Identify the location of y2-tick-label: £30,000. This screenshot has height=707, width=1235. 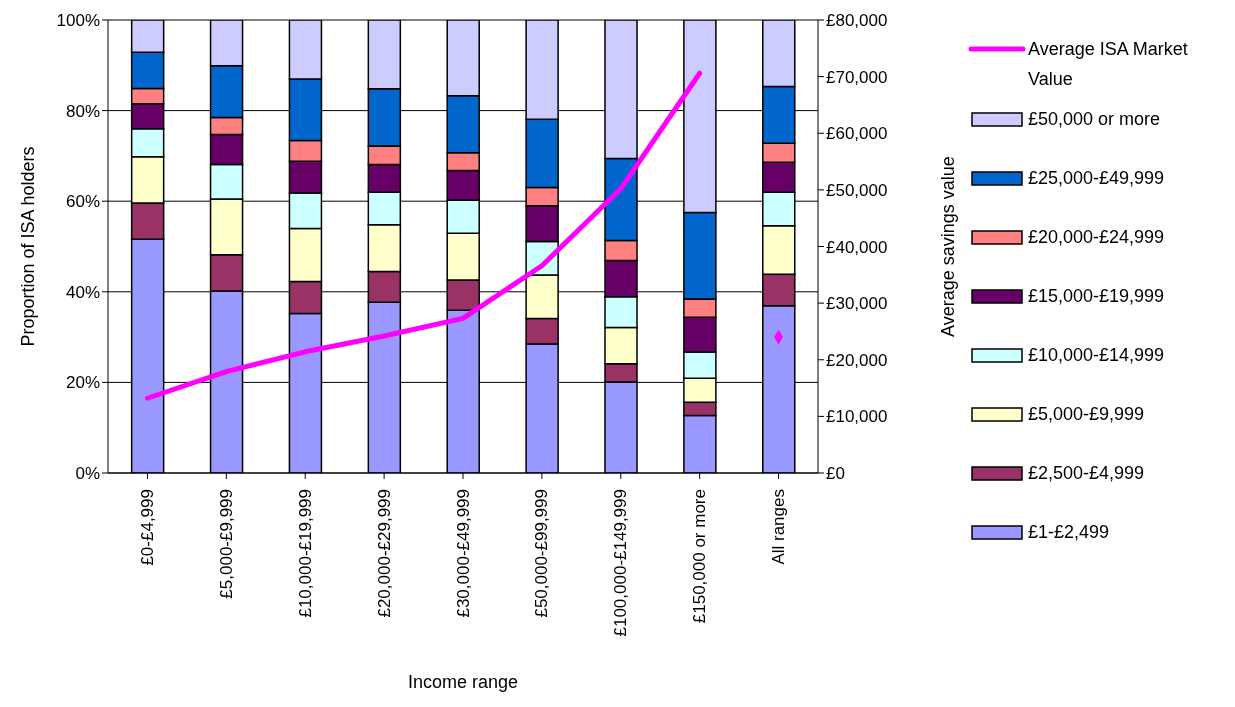
(857, 304).